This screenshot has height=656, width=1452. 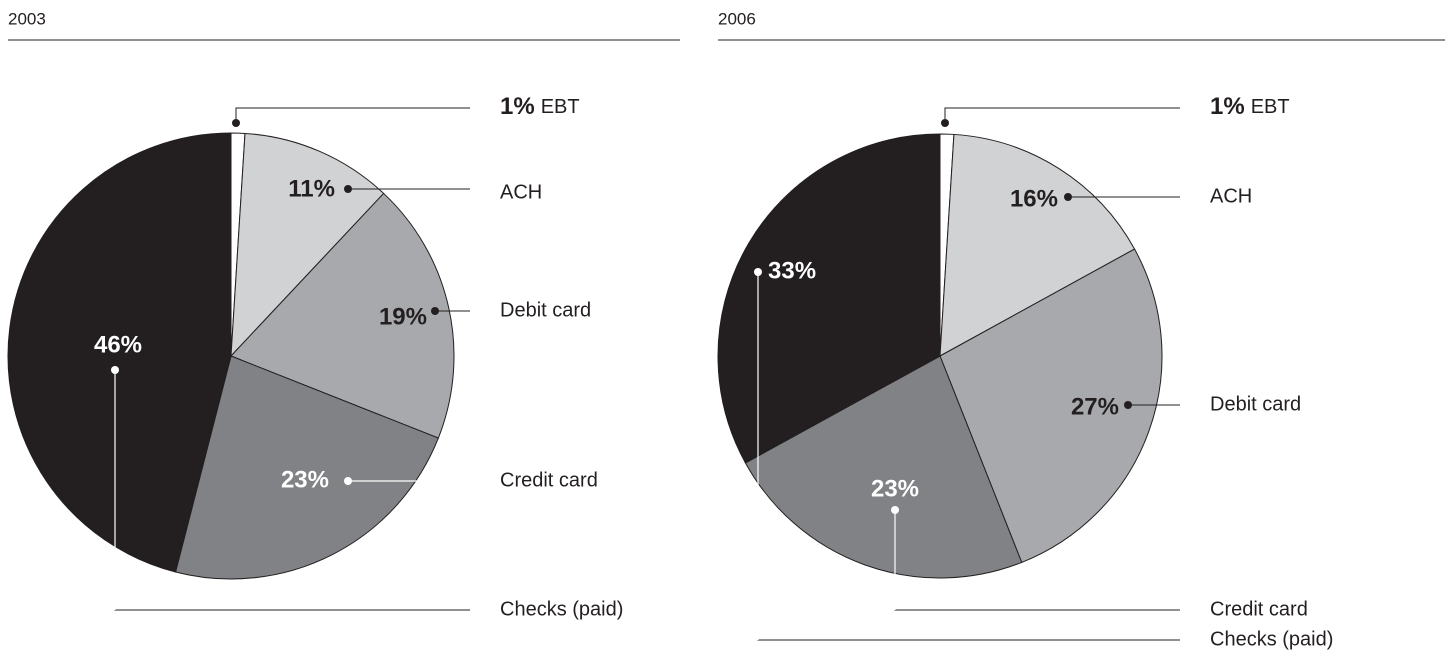 What do you see at coordinates (118, 344) in the screenshot?
I see `value-label: 46%` at bounding box center [118, 344].